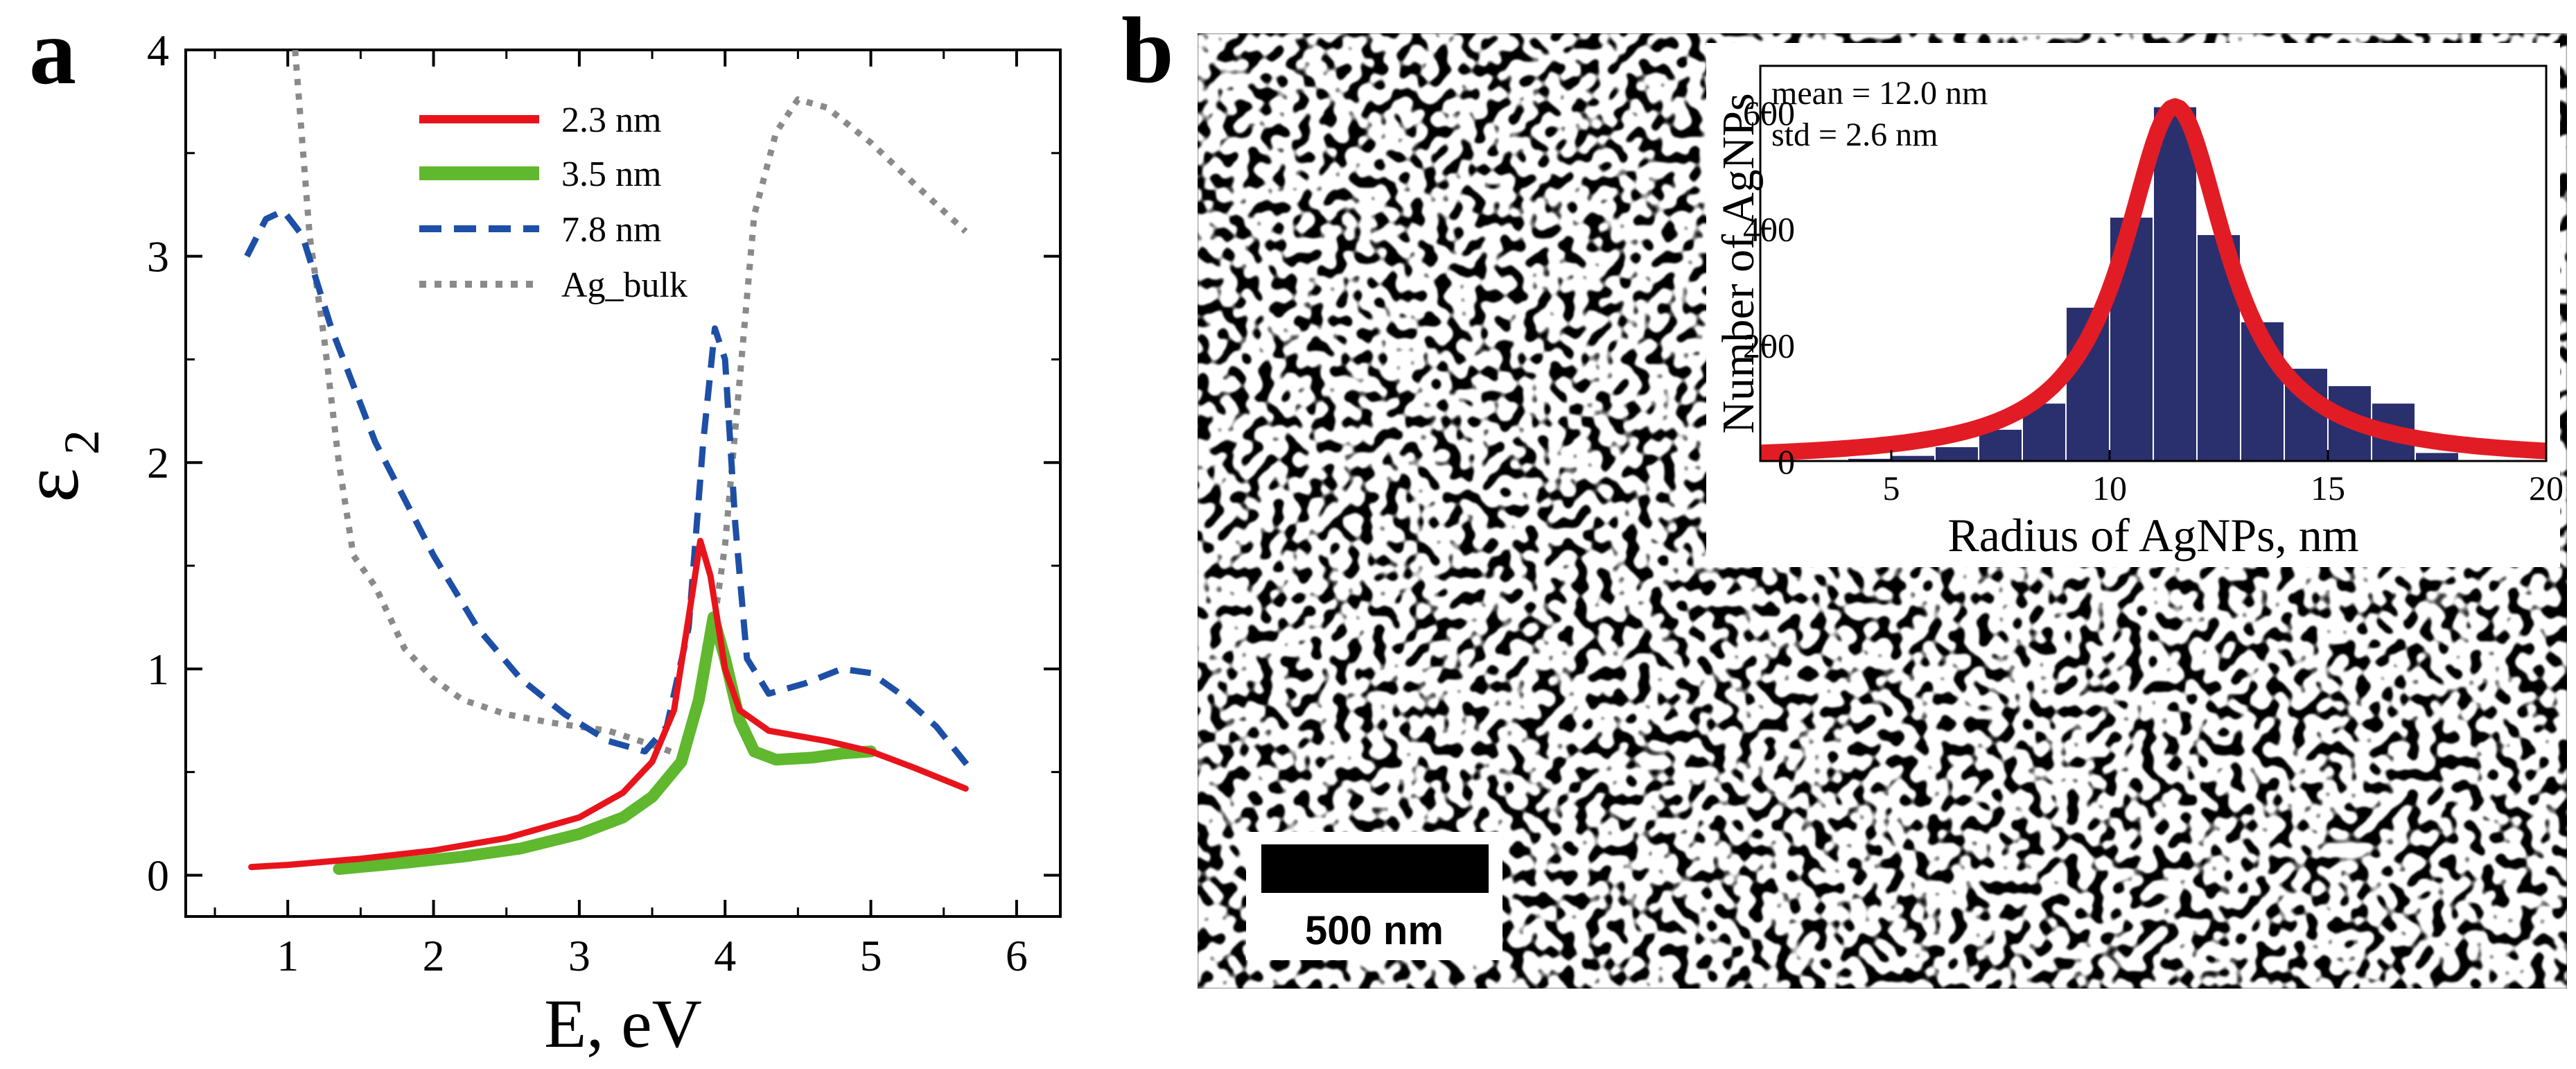 Image resolution: width=2576 pixels, height=1069 pixels. Describe the element at coordinates (158, 669) in the screenshot. I see `y-tick-label: 1` at that location.